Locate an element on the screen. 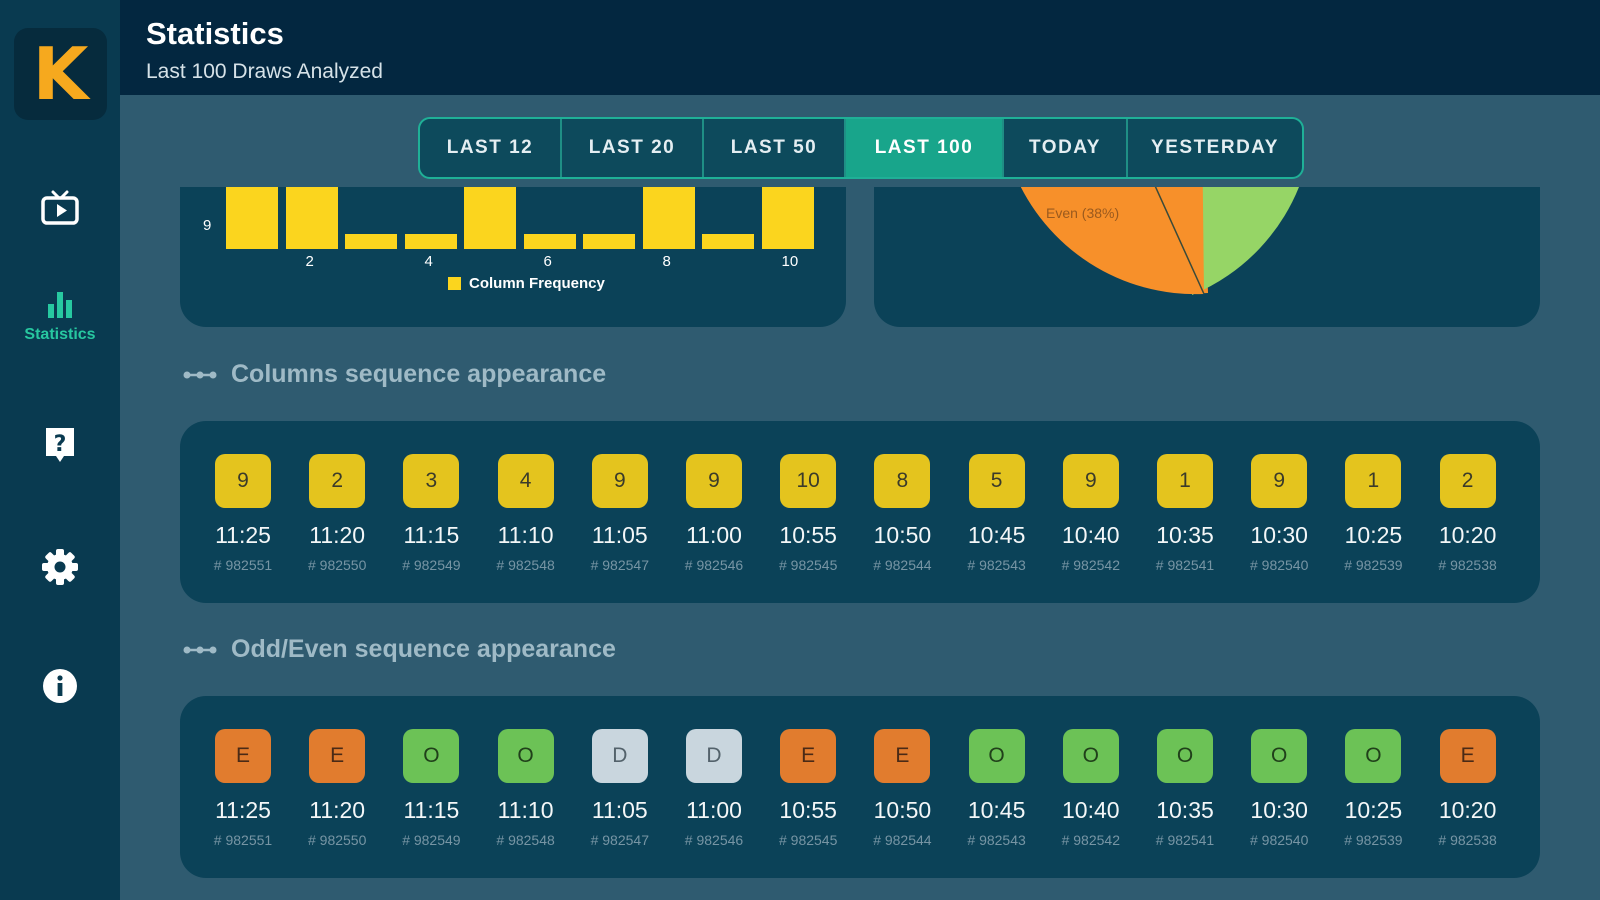  sidebar-item-live is located at coordinates (60, 208).